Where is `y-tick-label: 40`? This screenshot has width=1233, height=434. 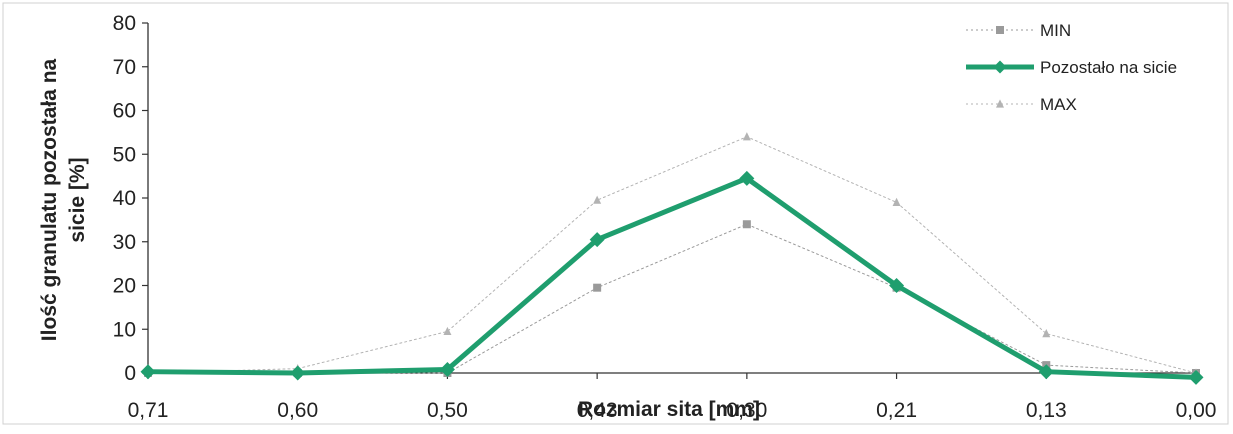 y-tick-label: 40 is located at coordinates (124, 198).